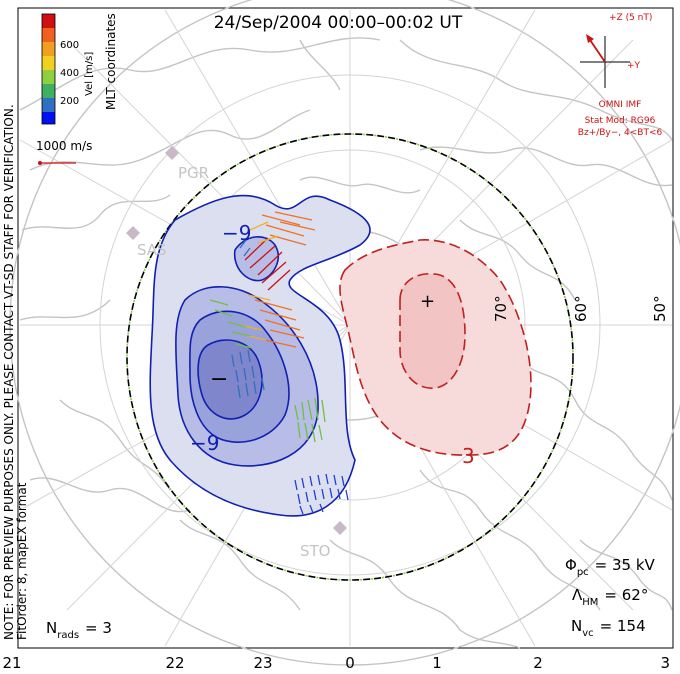 The height and width of the screenshot is (674, 680). What do you see at coordinates (427, 301) in the screenshot?
I see `potential-max-marker: +` at bounding box center [427, 301].